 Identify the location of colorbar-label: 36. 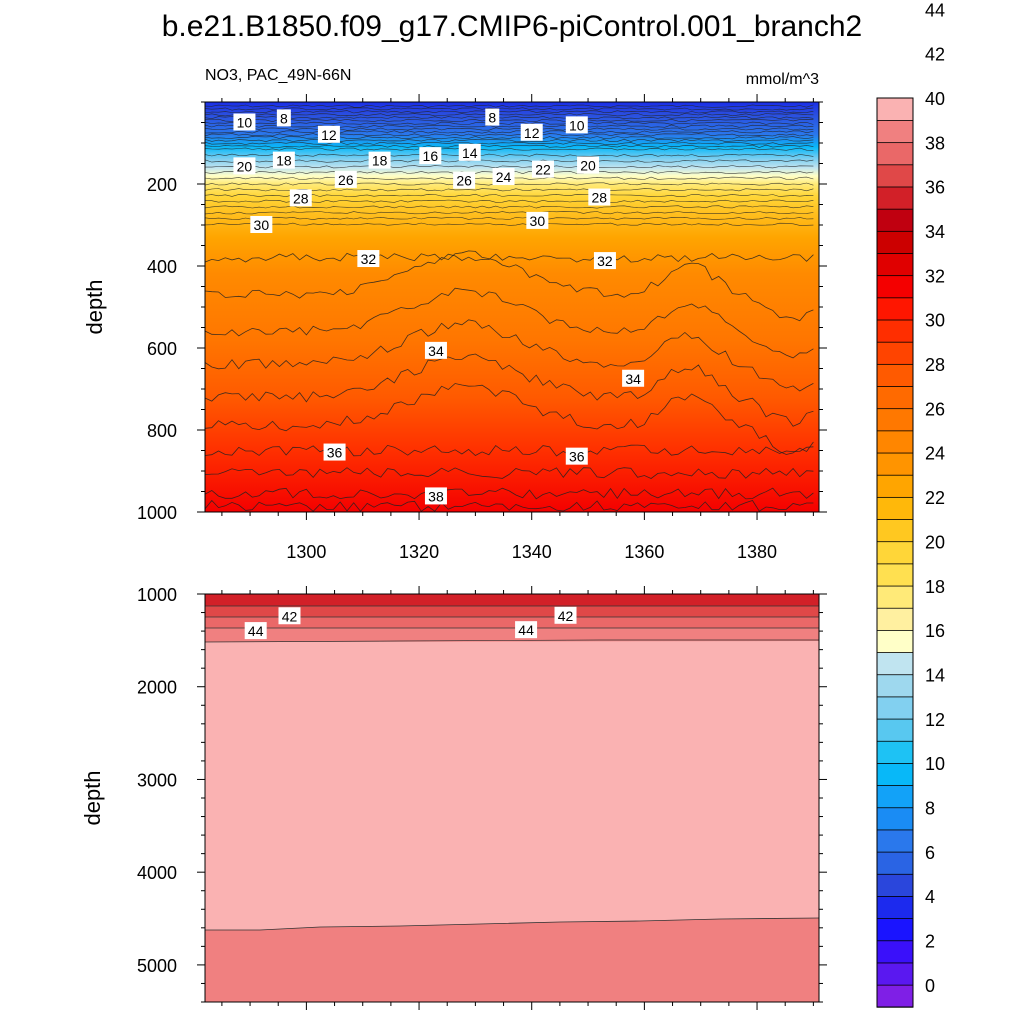
(935, 188).